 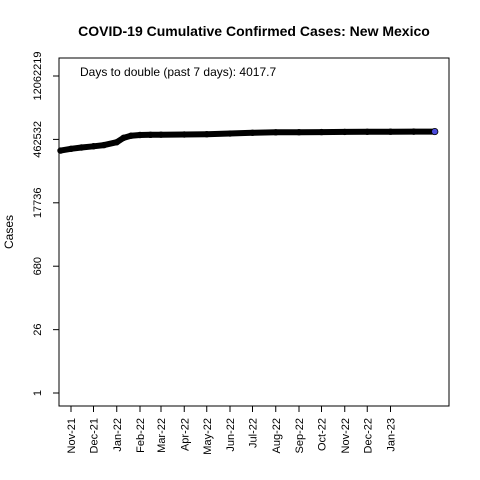 I want to click on x-tick-label: Jul-22, so click(x=254, y=433).